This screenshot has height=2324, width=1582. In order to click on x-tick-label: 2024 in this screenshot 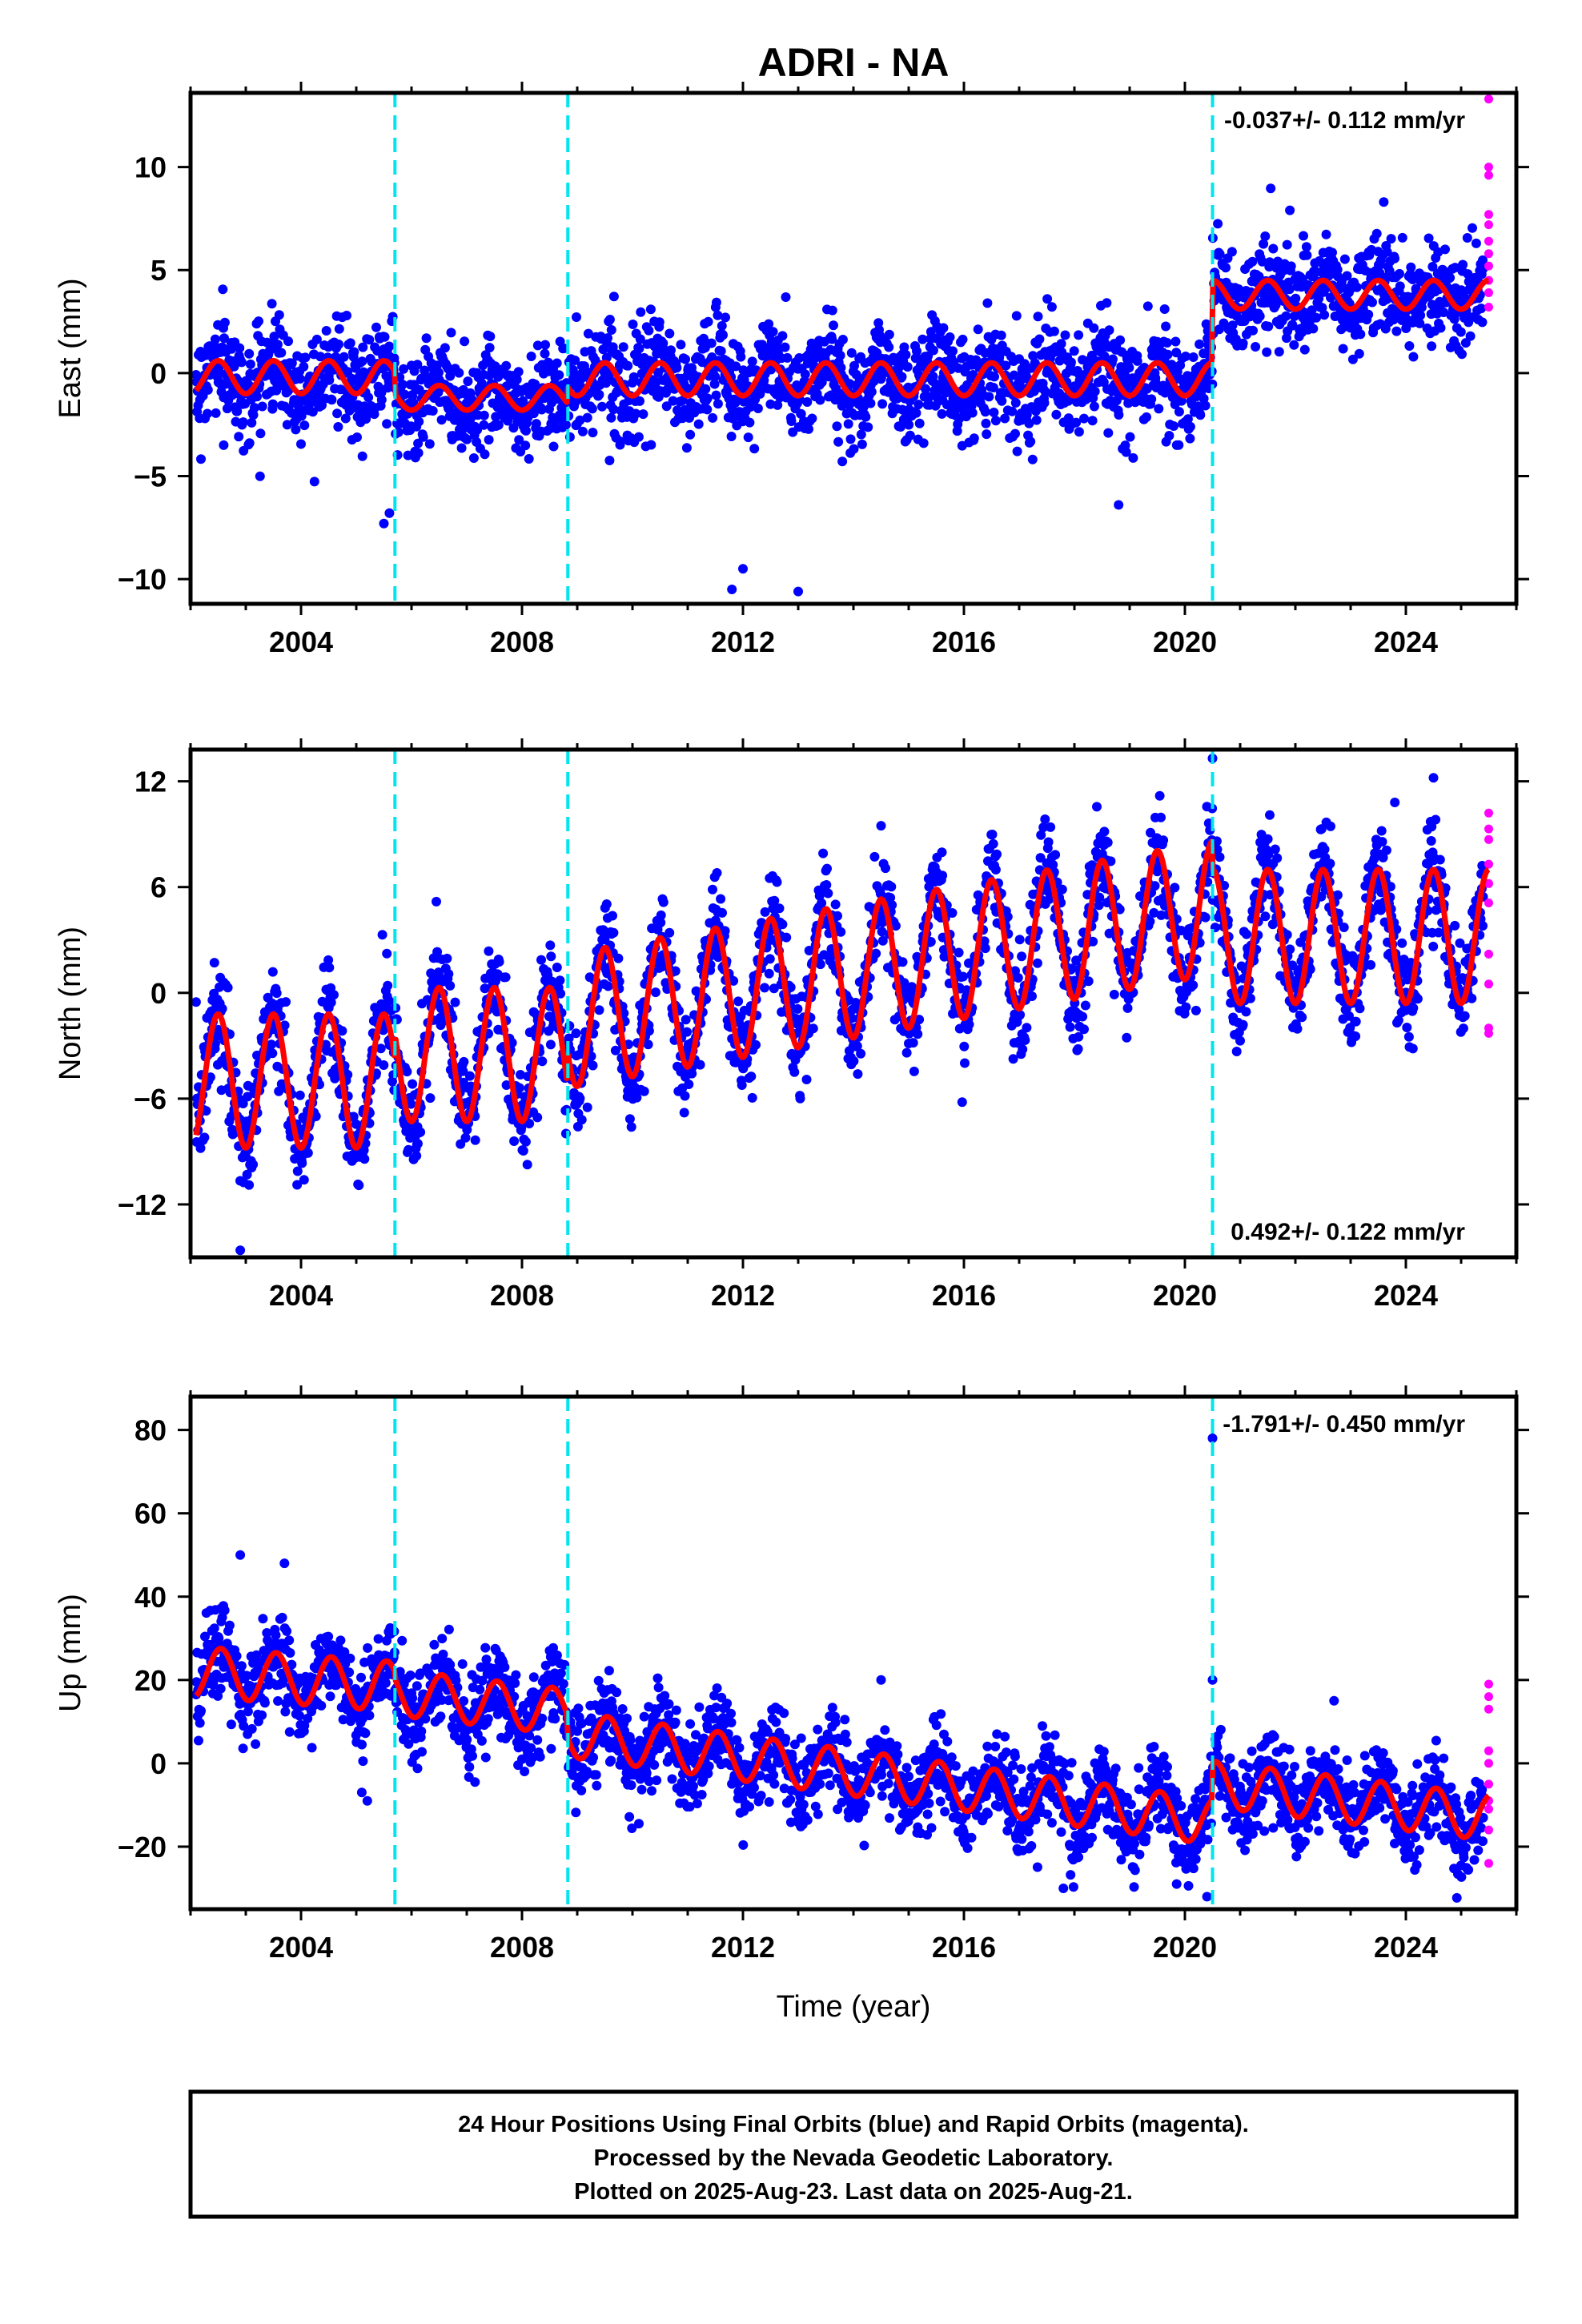, I will do `click(1406, 641)`.